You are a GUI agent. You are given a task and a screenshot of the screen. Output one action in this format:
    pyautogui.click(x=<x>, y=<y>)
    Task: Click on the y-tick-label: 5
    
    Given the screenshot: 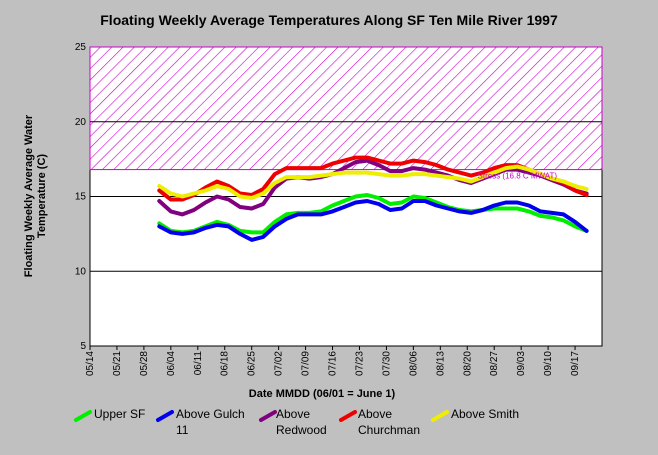 What is the action you would take?
    pyautogui.click(x=83, y=346)
    